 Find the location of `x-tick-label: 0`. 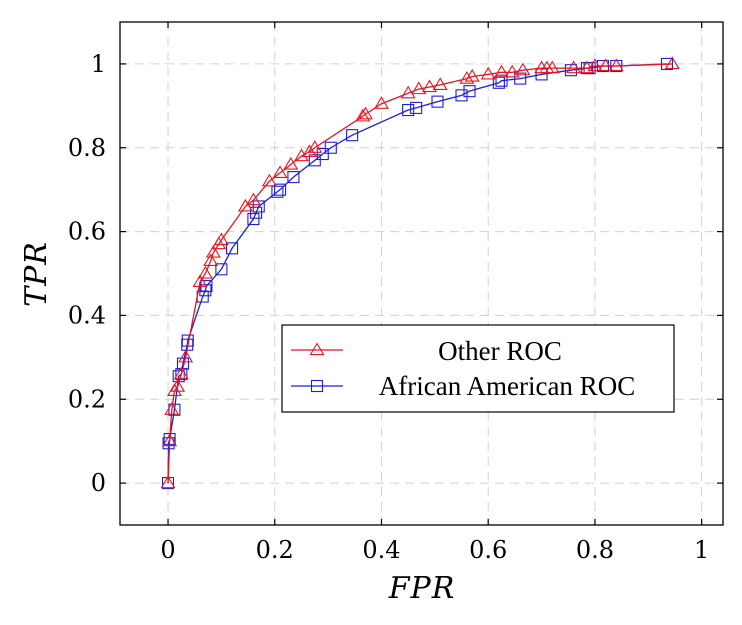

x-tick-label: 0 is located at coordinates (167, 550).